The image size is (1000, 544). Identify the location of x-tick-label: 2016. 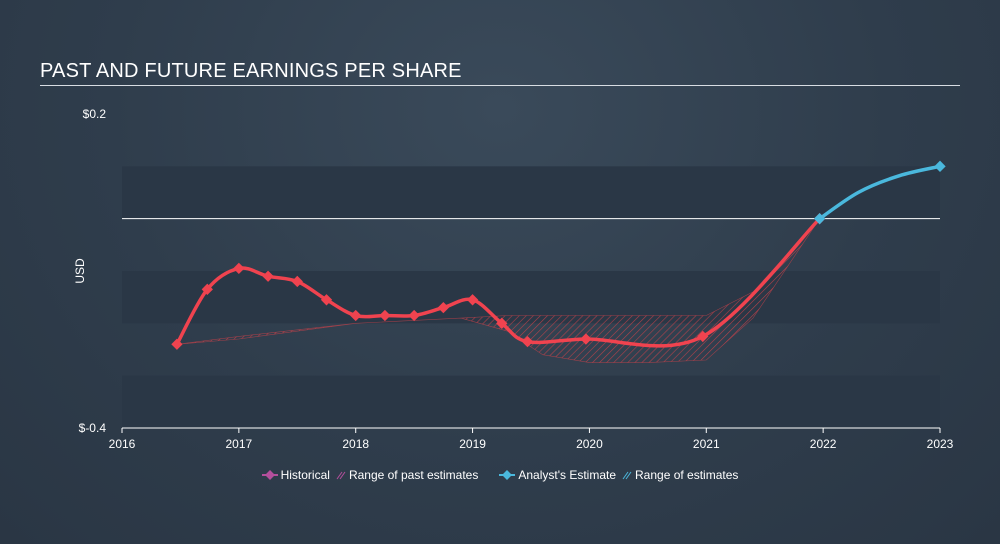
(122, 444).